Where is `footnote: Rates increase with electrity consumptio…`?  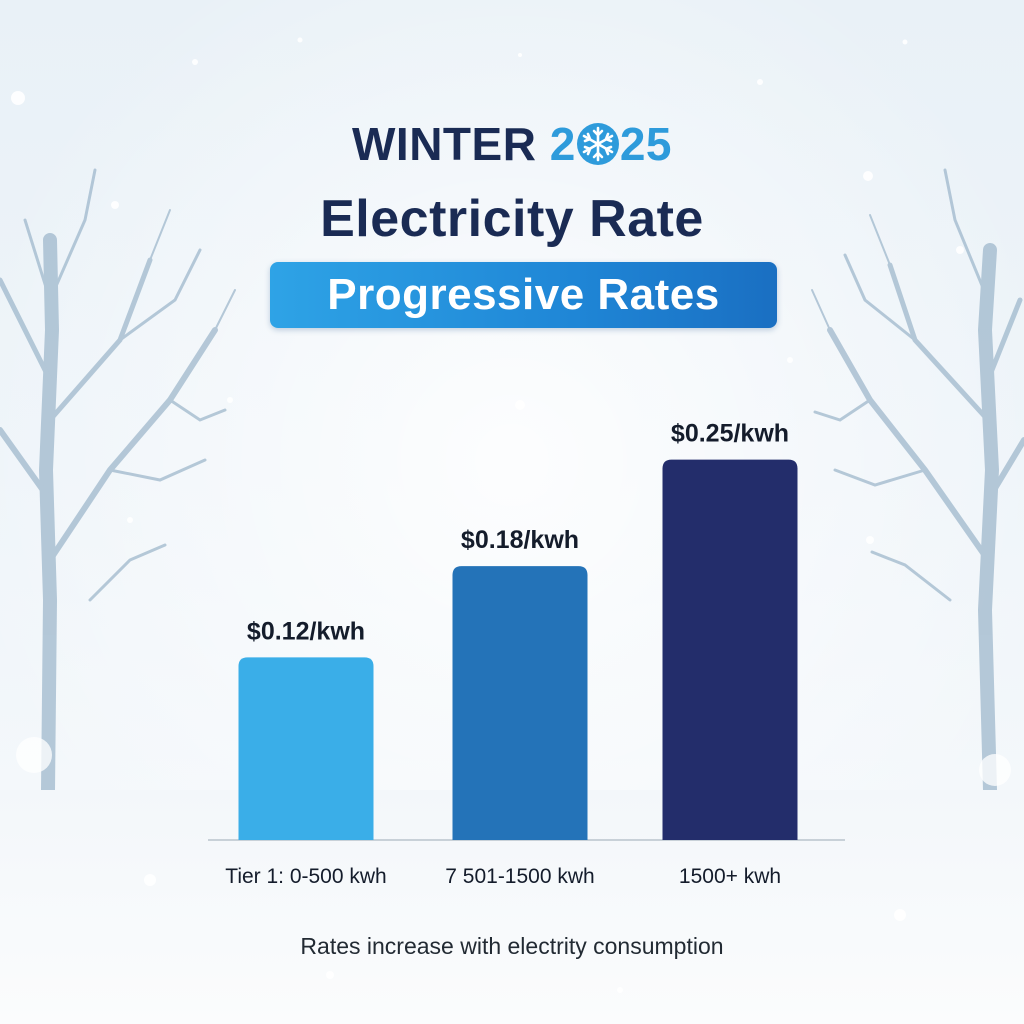 footnote: Rates increase with electrity consumptio… is located at coordinates (512, 946).